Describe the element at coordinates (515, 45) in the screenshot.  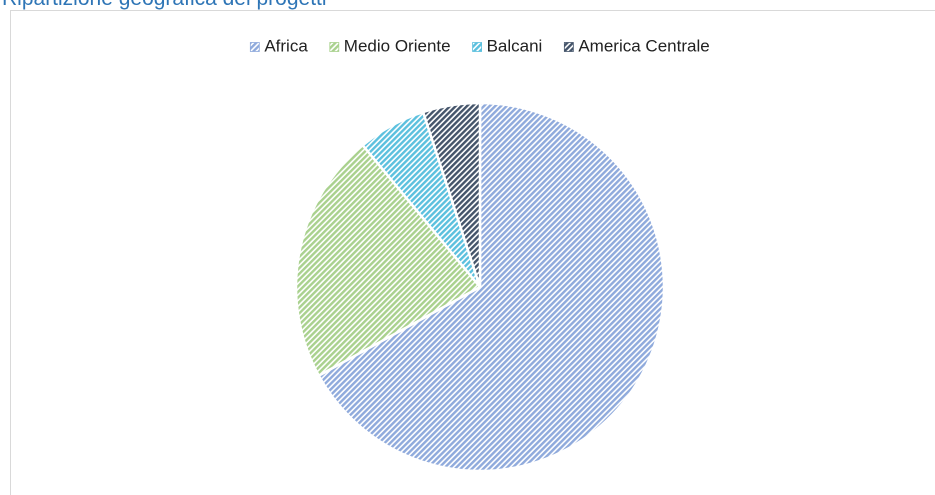
I see `legend-label: Balcani` at that location.